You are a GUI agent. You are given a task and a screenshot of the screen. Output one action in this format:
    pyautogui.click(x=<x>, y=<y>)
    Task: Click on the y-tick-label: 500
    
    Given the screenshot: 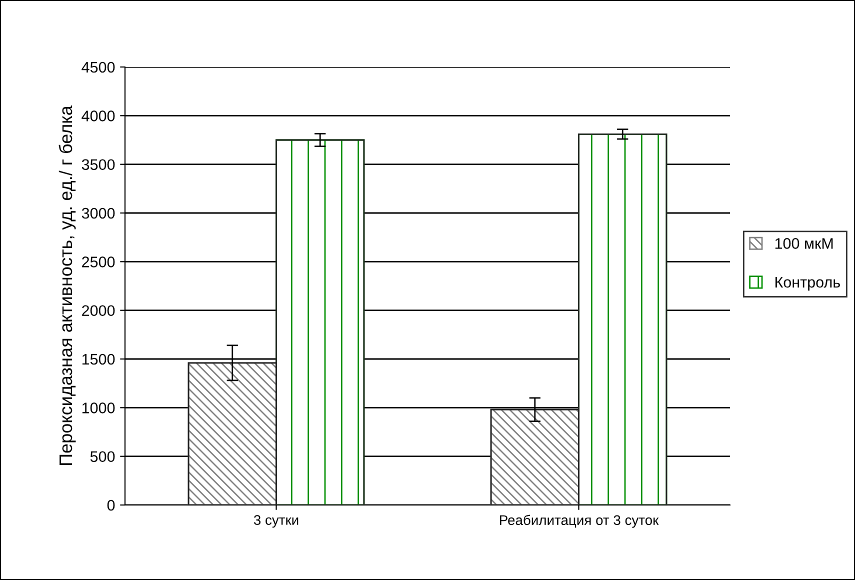 What is the action you would take?
    pyautogui.click(x=102, y=456)
    